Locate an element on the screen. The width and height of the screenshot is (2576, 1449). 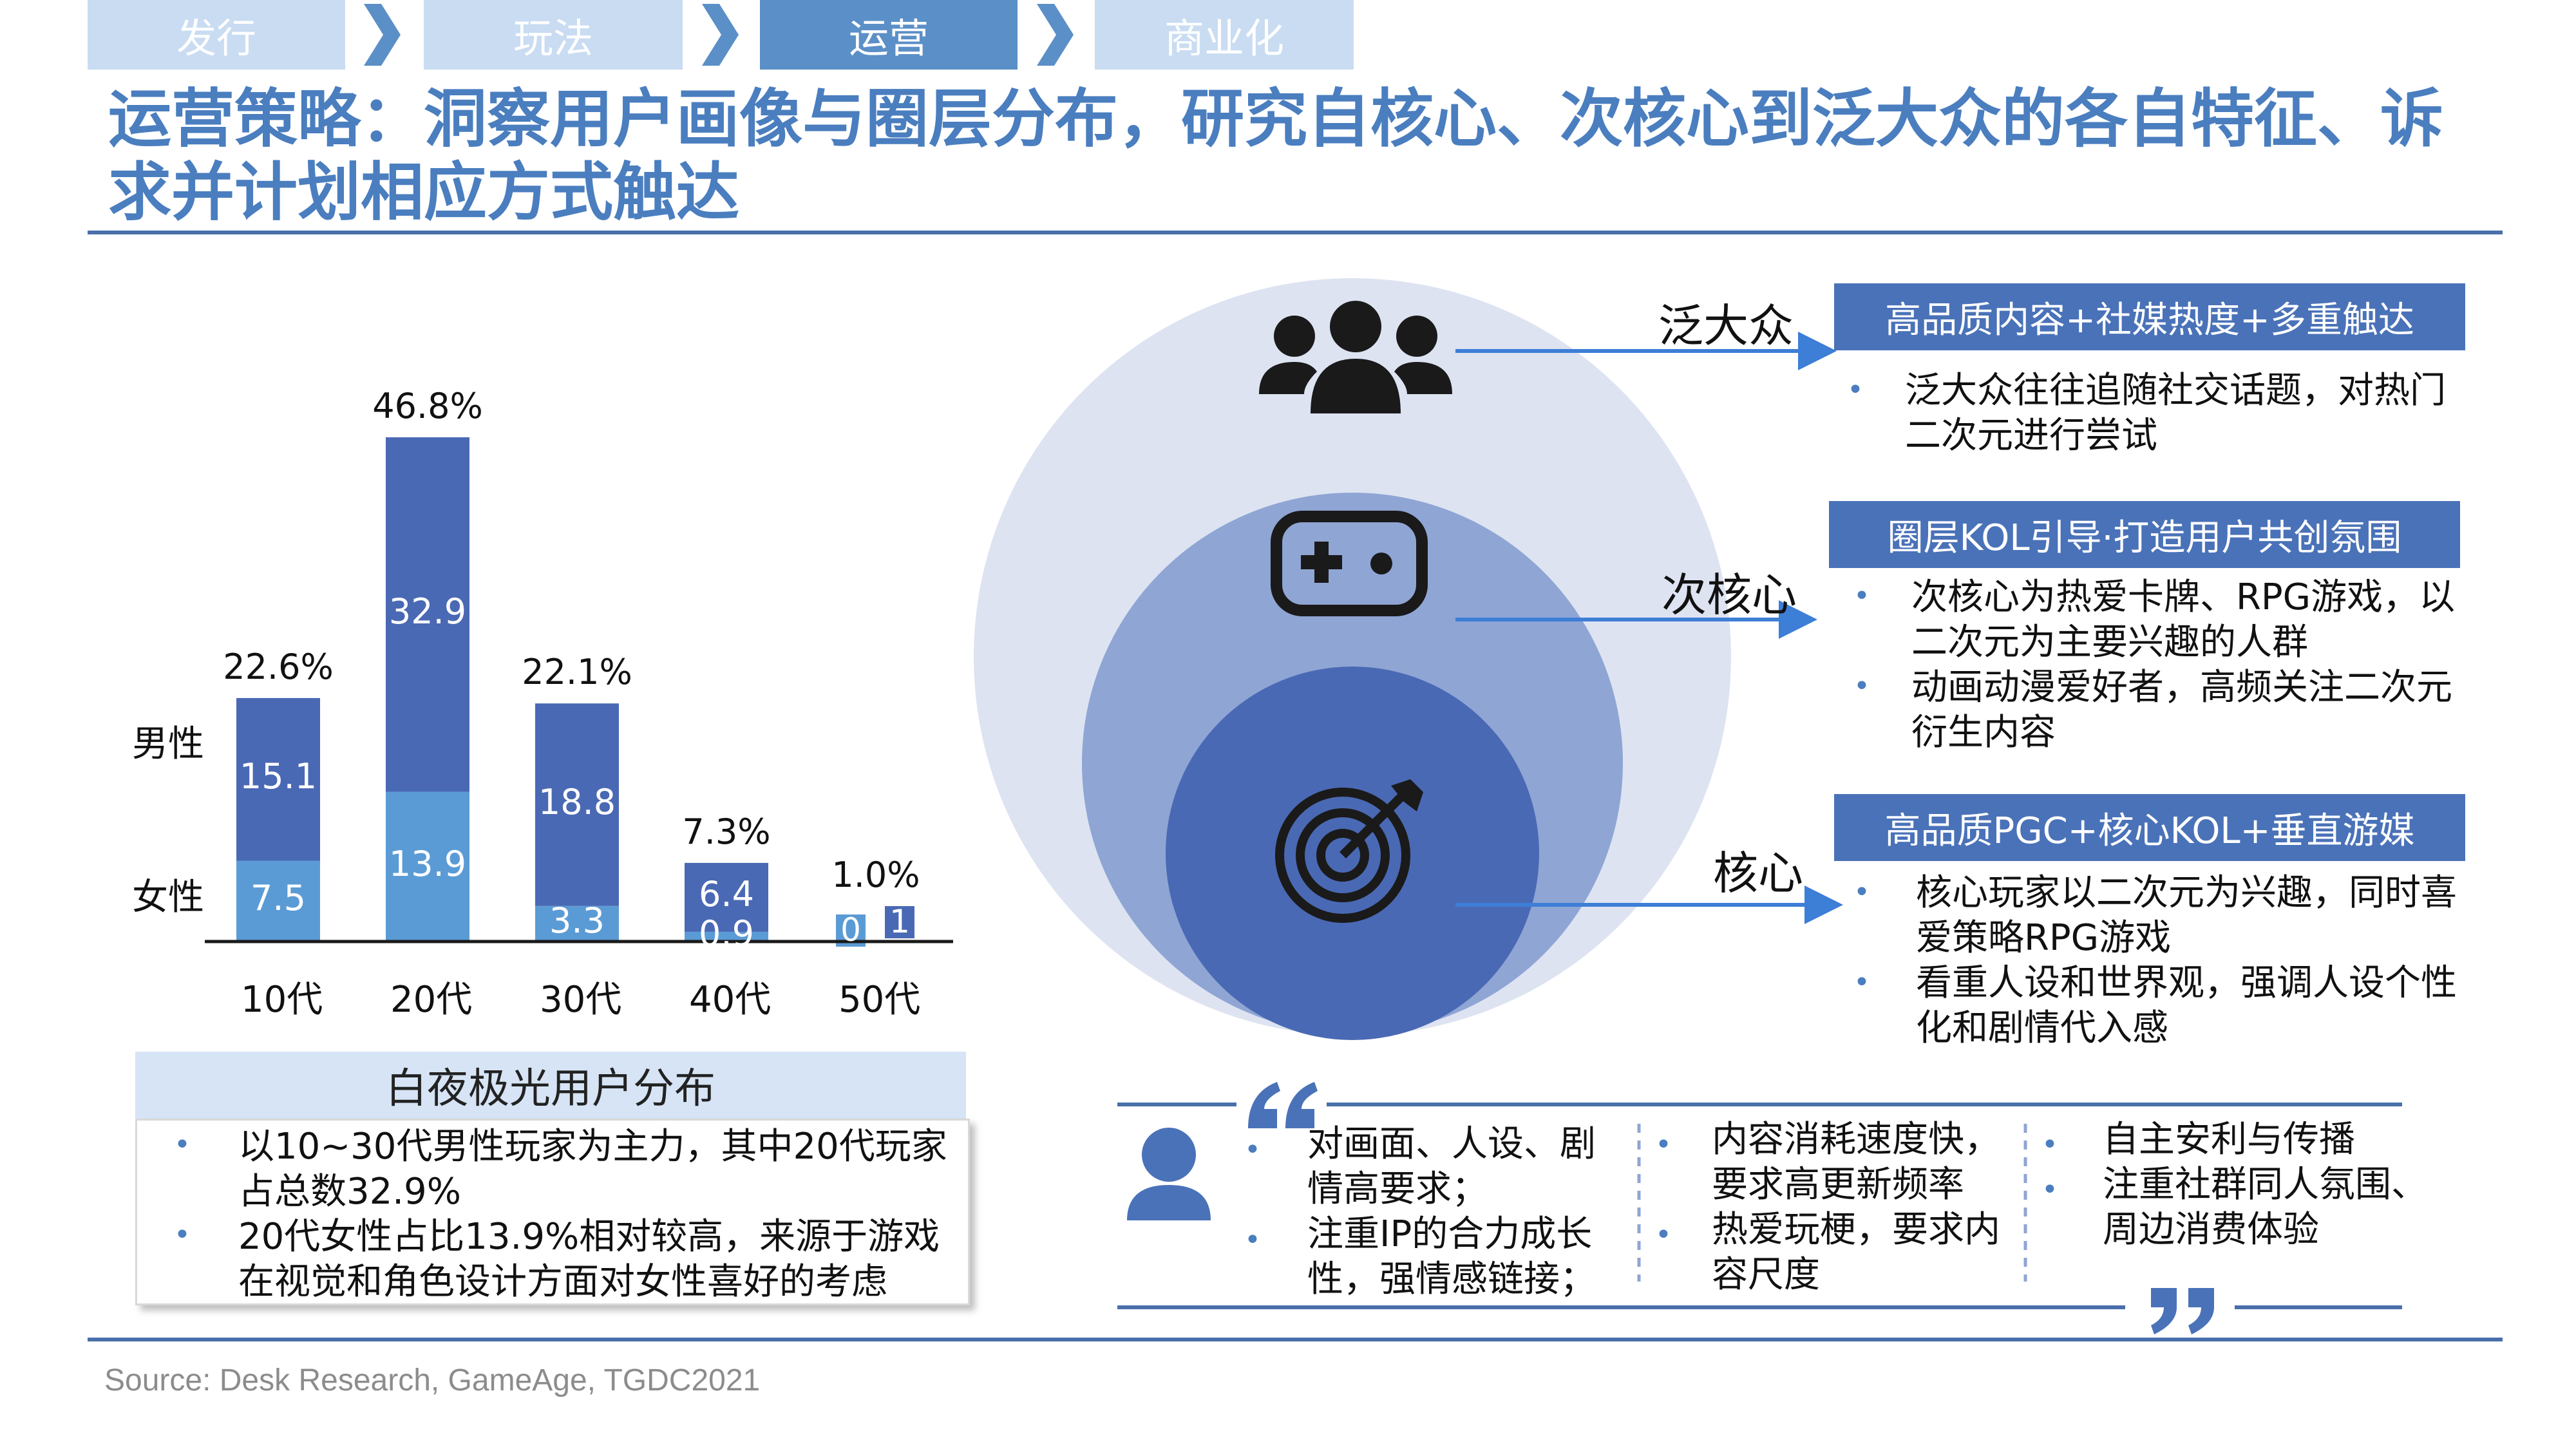
bar-female-20代 is located at coordinates (428, 867).